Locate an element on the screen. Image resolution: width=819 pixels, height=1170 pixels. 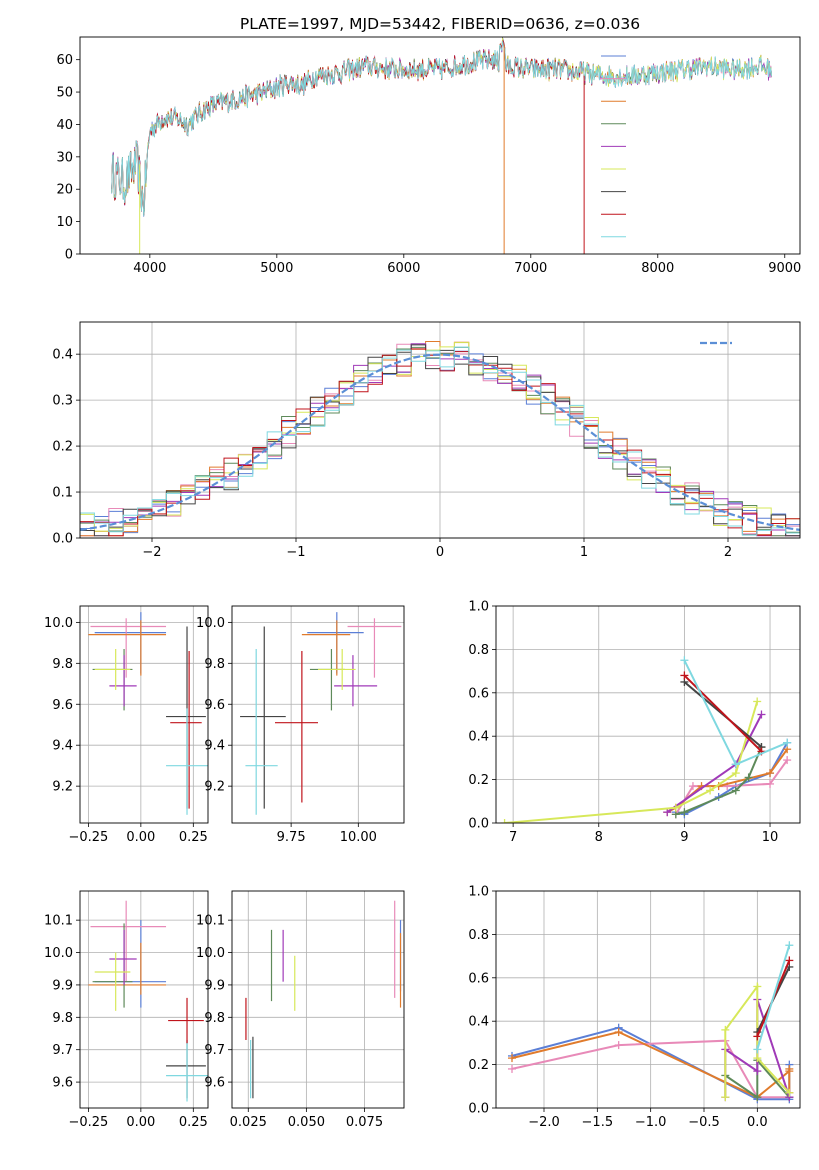
x-tick-label: 10.00 is located at coordinates (358, 837).